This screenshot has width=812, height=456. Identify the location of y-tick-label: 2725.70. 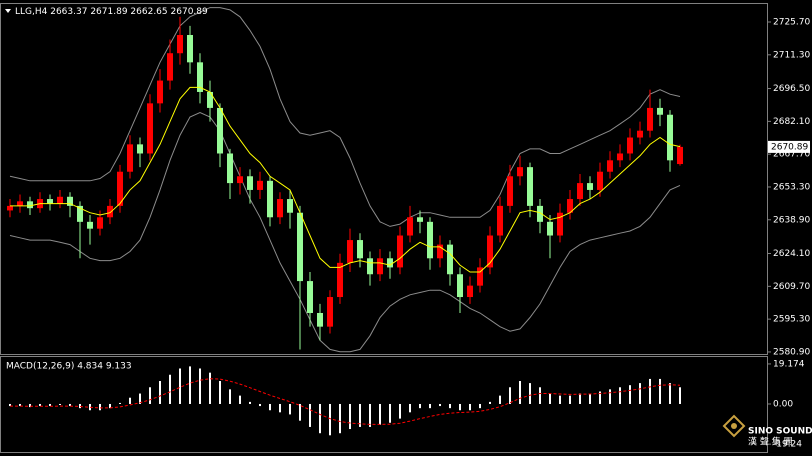
(791, 23).